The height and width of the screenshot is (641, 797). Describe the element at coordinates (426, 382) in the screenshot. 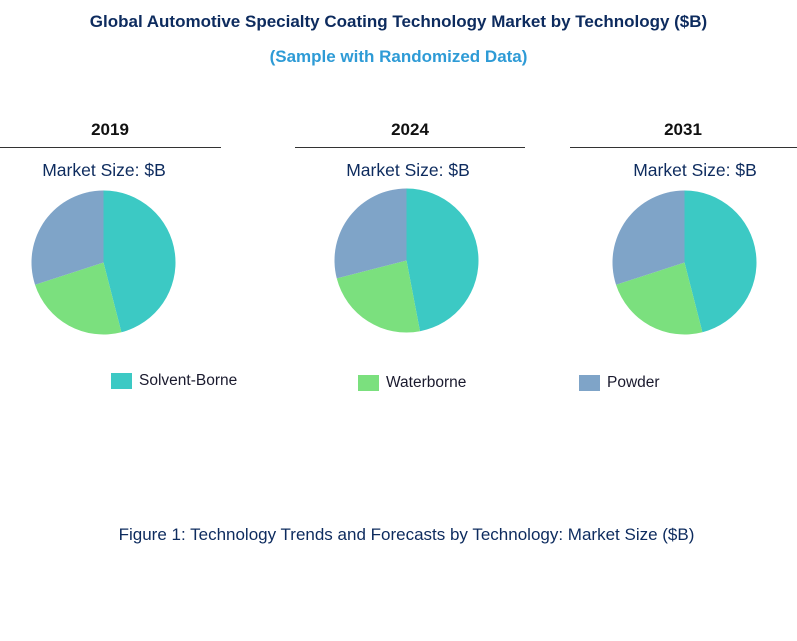

I see `legend-label-waterborne: Waterborne` at that location.